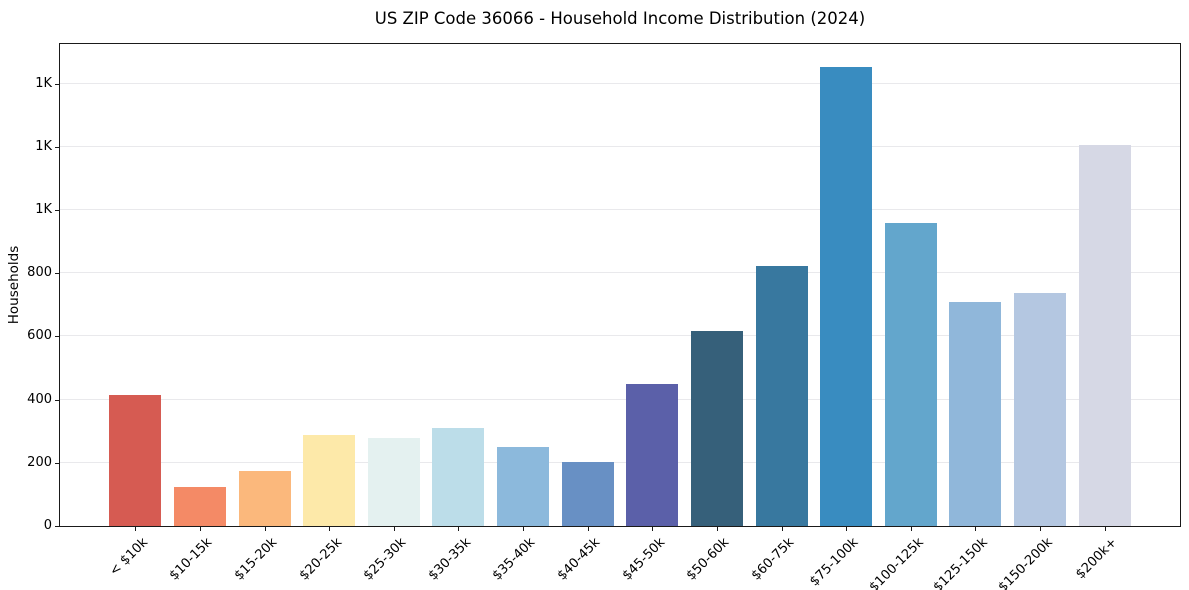 The width and height of the screenshot is (1189, 590). Describe the element at coordinates (458, 477) in the screenshot. I see `bar-30-35k` at that location.